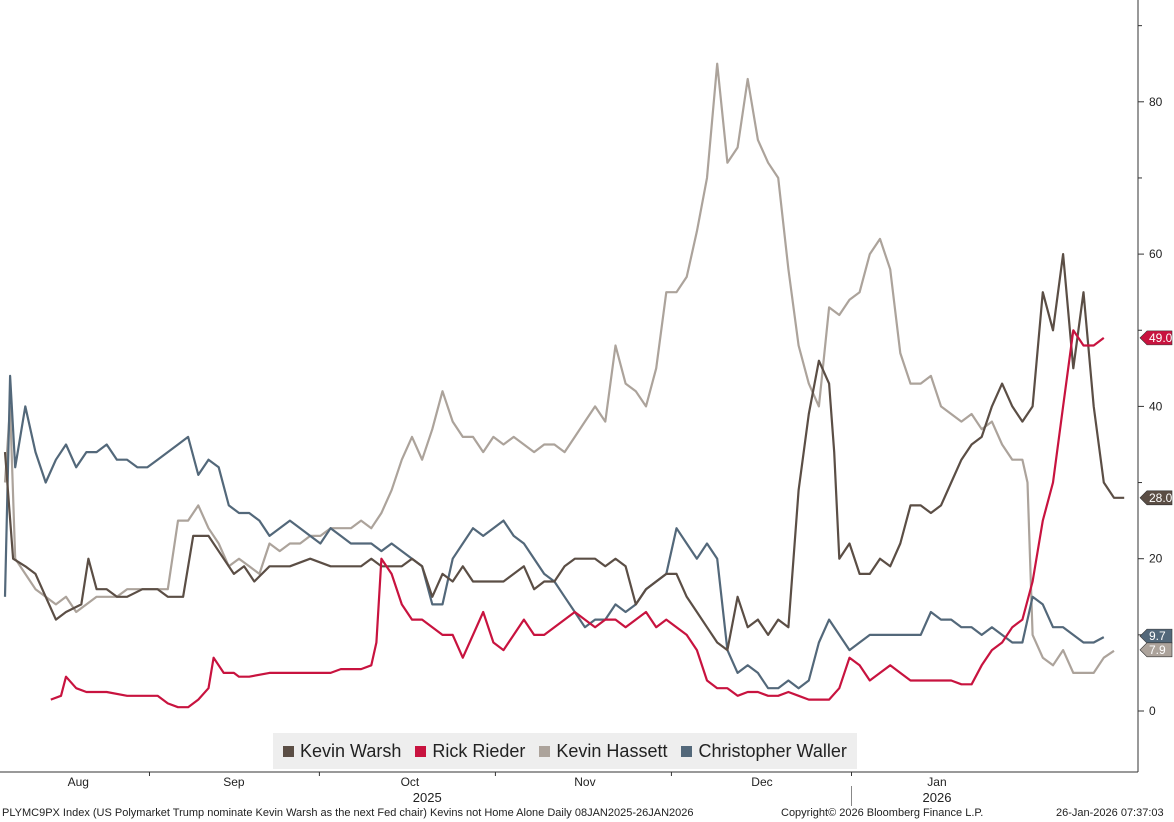 Image resolution: width=1174 pixels, height=822 pixels. I want to click on legend-item-kevin-warsh: Kevin Warsh, so click(342, 751).